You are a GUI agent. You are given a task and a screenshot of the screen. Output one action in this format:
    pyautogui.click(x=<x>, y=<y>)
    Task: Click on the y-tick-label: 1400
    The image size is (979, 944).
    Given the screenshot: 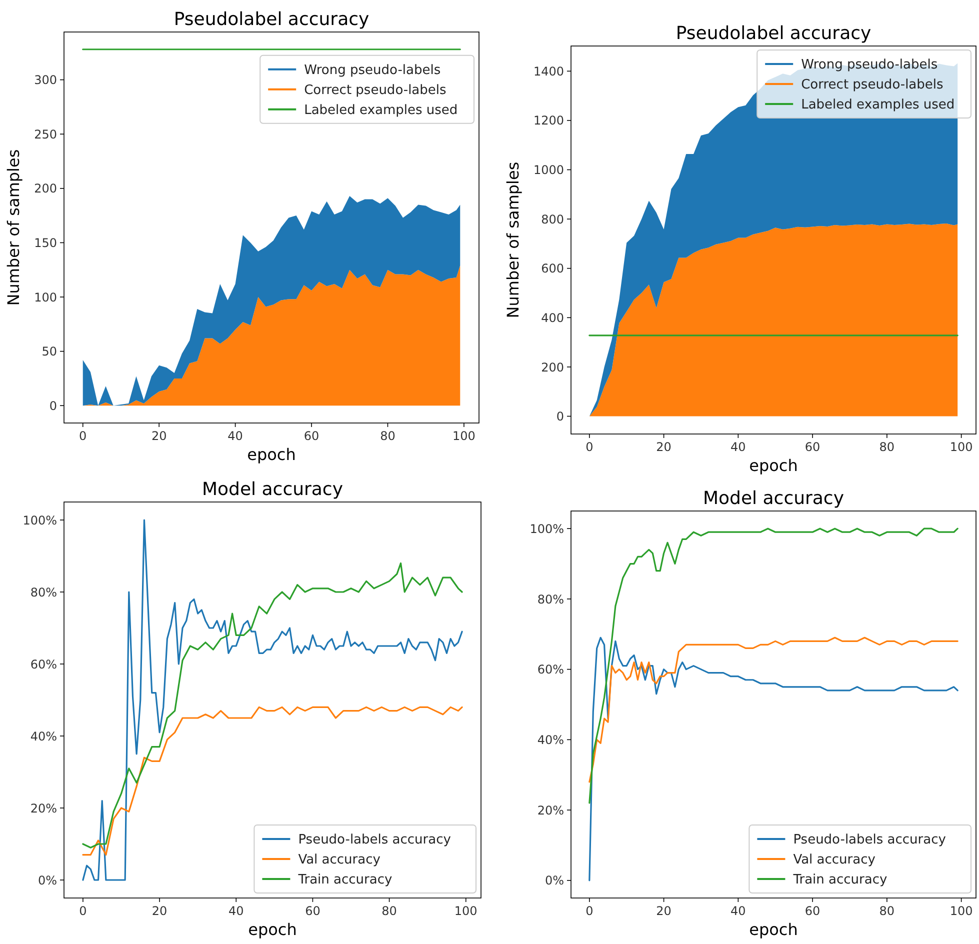 What is the action you would take?
    pyautogui.click(x=548, y=71)
    